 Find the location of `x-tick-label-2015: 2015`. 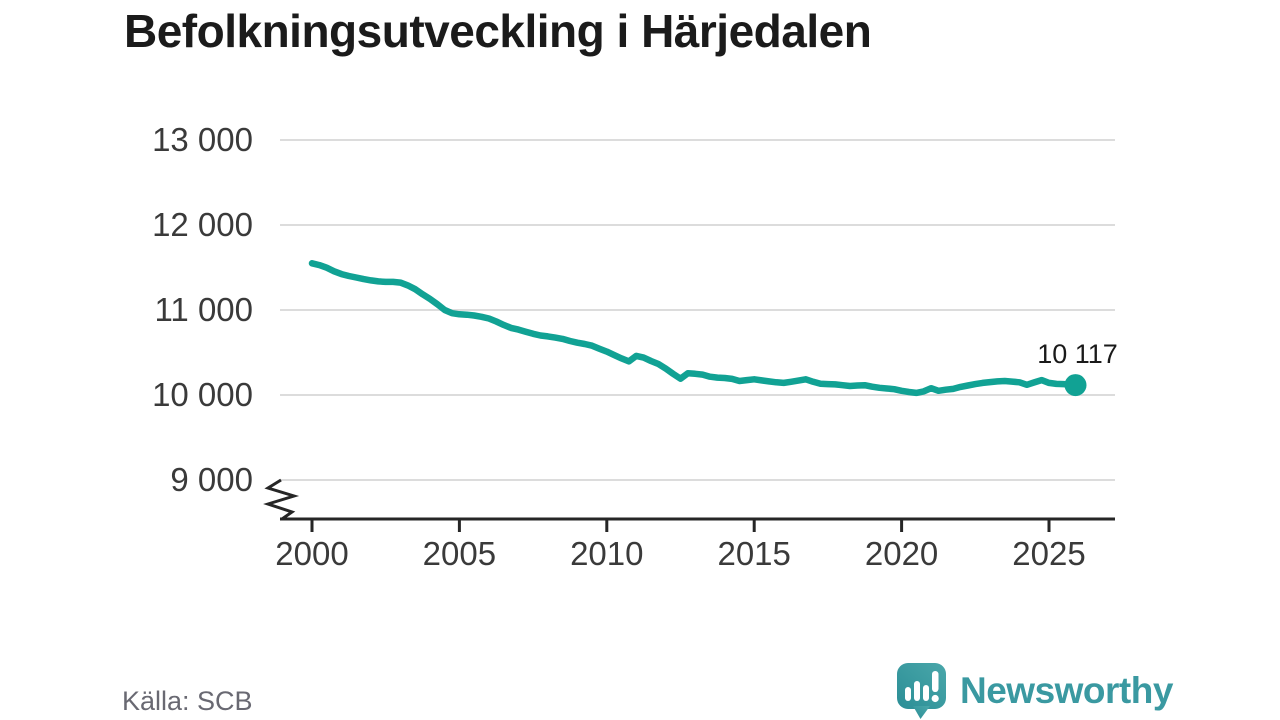

x-tick-label-2015: 2015 is located at coordinates (754, 553).